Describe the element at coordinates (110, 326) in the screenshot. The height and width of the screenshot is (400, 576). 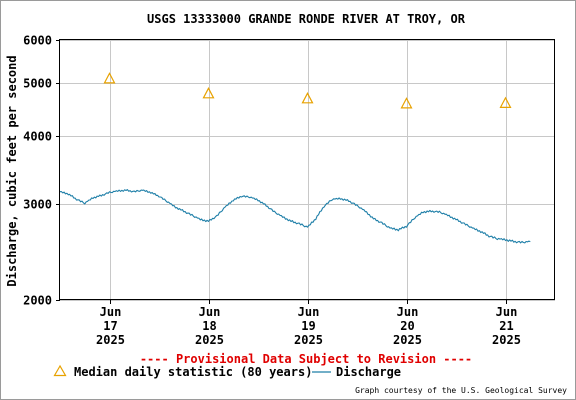
I see `x-tick-label-day: 17` at that location.